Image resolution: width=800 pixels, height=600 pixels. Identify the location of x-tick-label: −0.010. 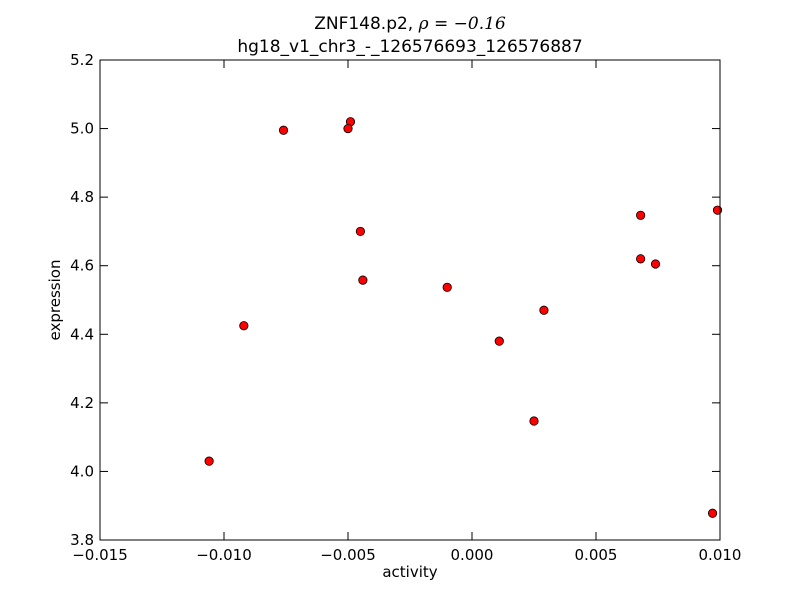
(224, 555).